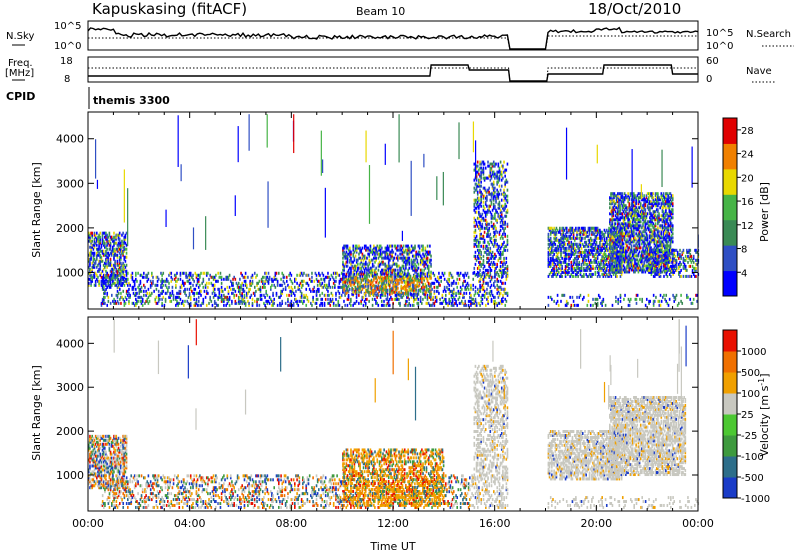 The height and width of the screenshot is (558, 800). I want to click on nsky-left-tick-top: 10^5, so click(67, 26).